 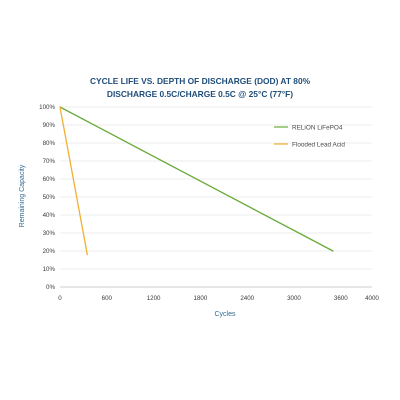 I want to click on y-tick-labels: 0% 10% 20% 30% 40% 50% 60% 70% 80% 90% 100%, so click(x=47, y=197).